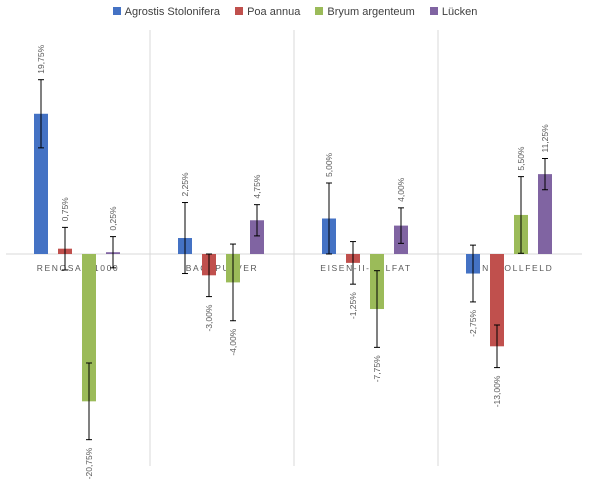 Image resolution: width=590 pixels, height=501 pixels. Describe the element at coordinates (497, 391) in the screenshot. I see `data-label: -13,00%` at that location.